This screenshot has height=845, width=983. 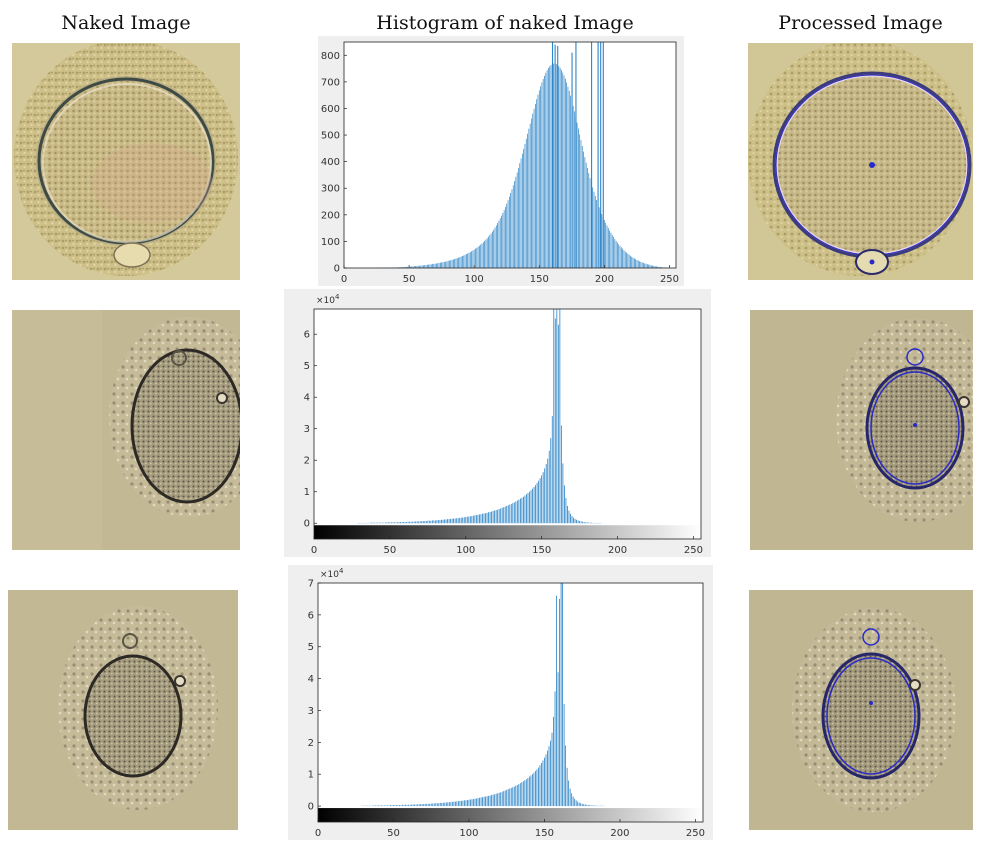 What do you see at coordinates (500, 163) in the screenshot?
I see `histogram-chart-1: 0 50 100 150 200 250 0 100 200 300 400 500 600 700 800` at bounding box center [500, 163].